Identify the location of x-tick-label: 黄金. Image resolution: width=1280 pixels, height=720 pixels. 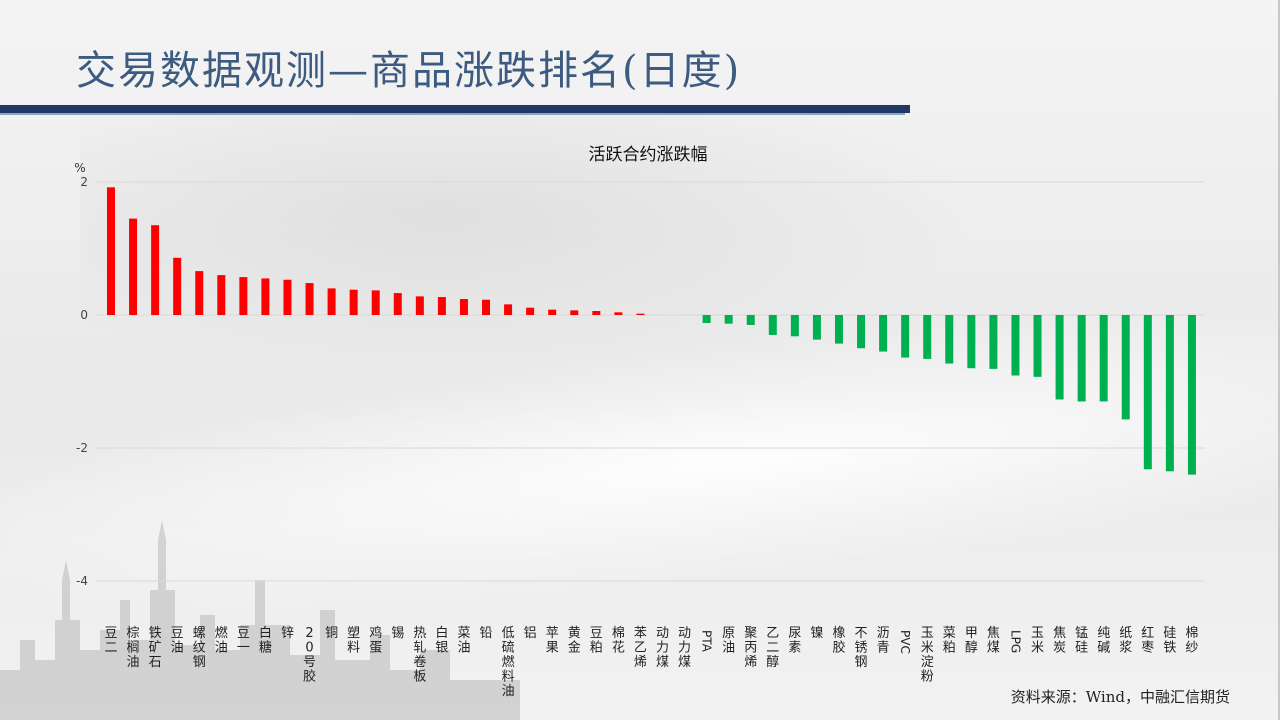
(574, 641).